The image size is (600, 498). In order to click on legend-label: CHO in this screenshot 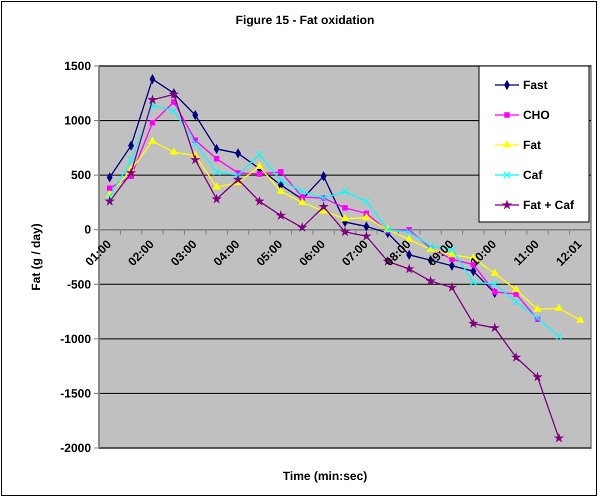, I will do `click(536, 115)`.